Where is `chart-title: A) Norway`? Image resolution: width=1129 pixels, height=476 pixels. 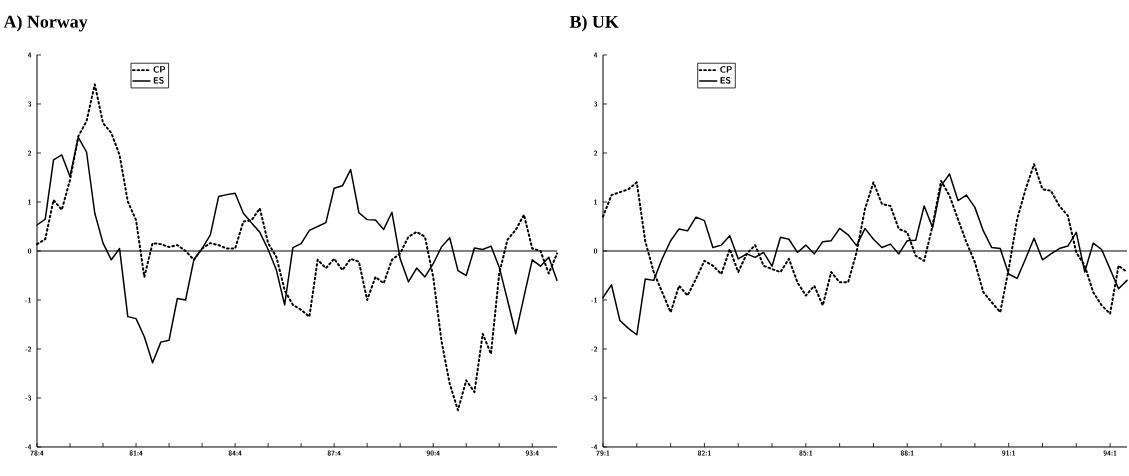 chart-title: A) Norway is located at coordinates (45, 23).